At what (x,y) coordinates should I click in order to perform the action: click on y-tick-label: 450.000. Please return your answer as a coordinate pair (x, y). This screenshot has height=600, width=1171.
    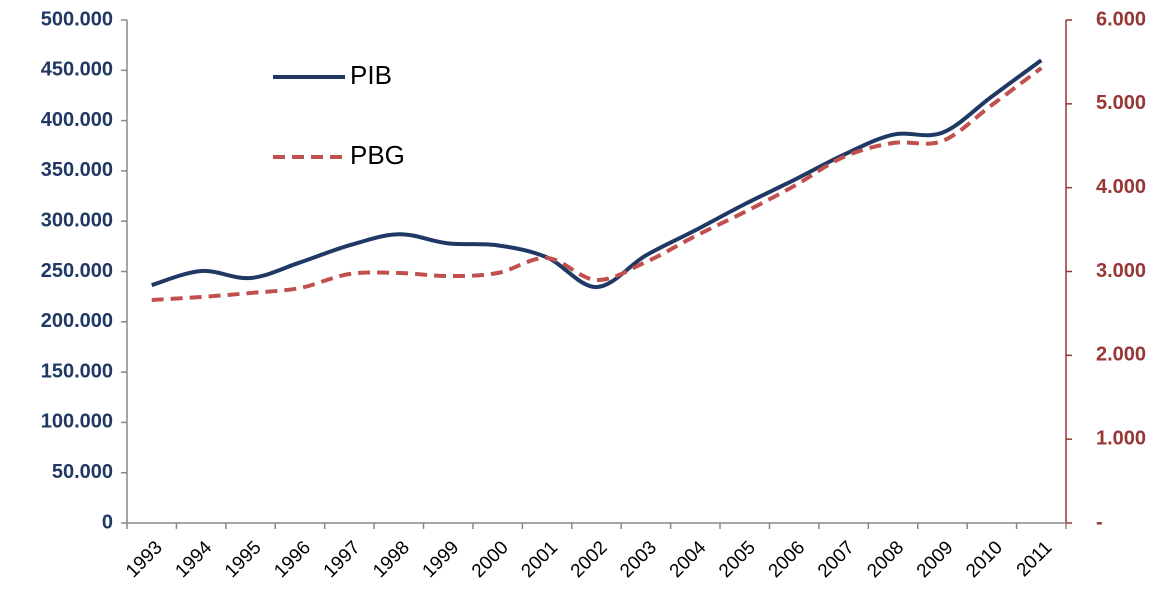
    Looking at the image, I should click on (77, 70).